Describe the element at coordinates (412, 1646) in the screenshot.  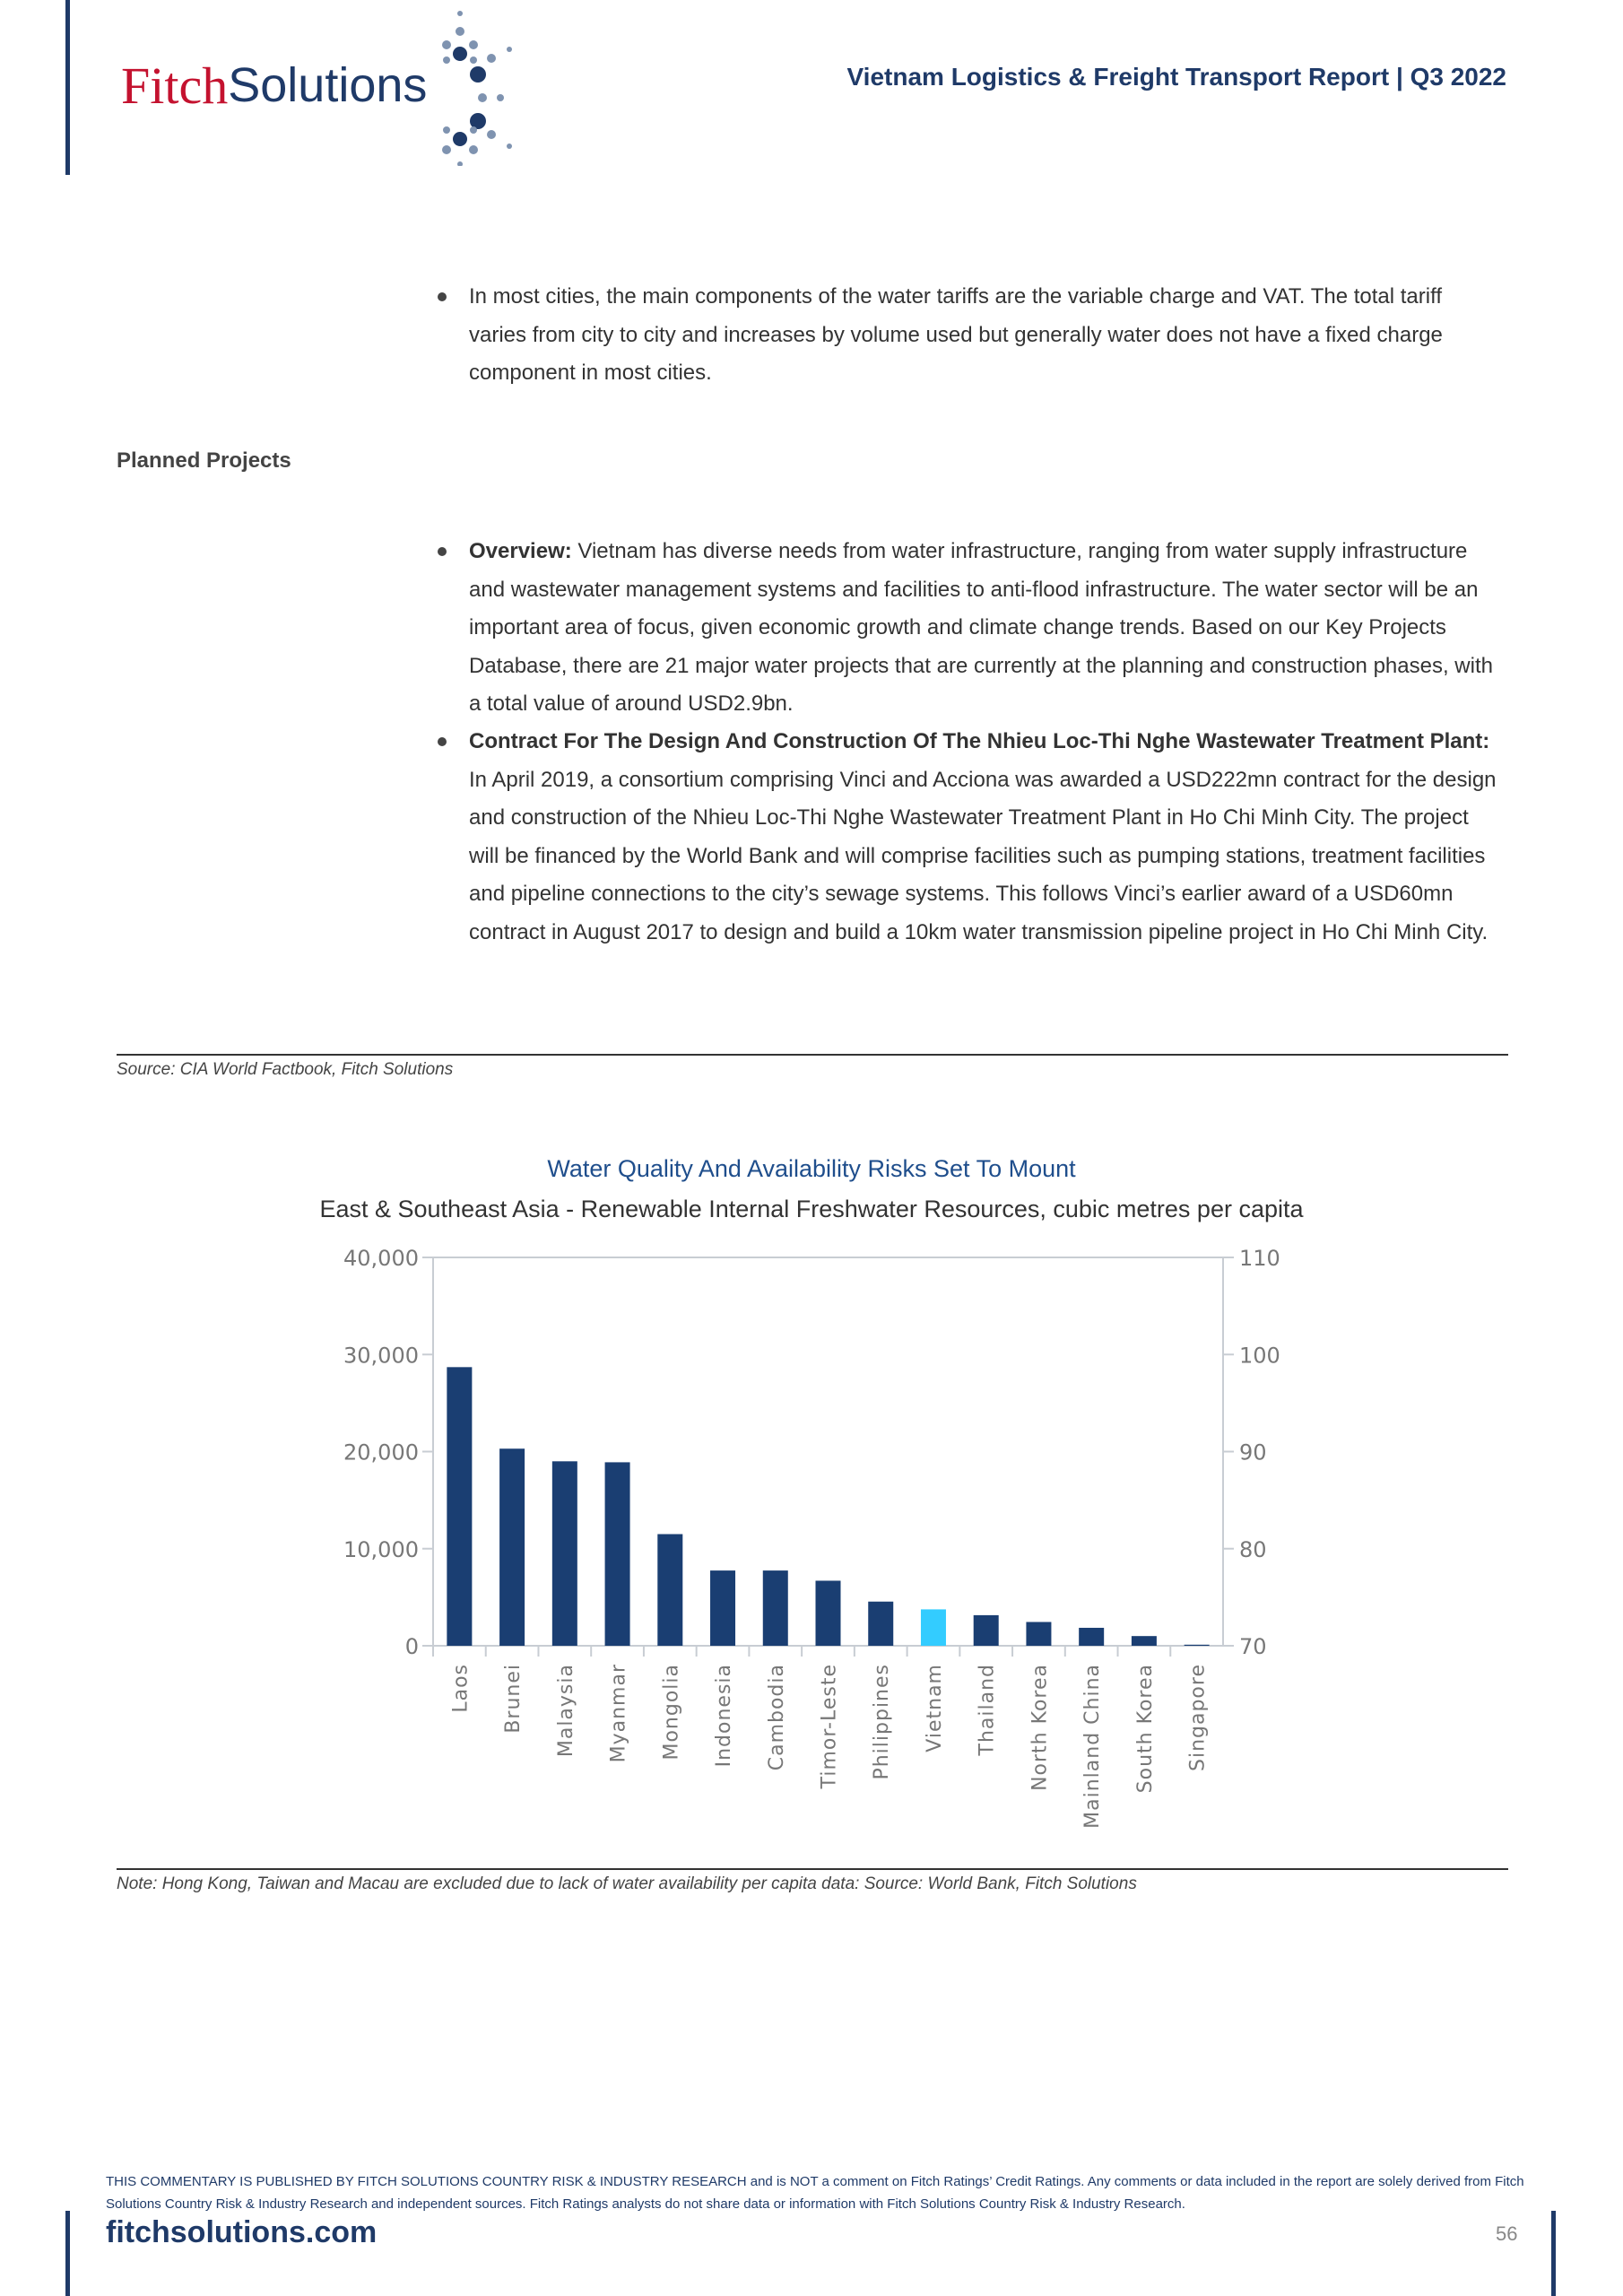
I see `y-tick-label: 0` at that location.